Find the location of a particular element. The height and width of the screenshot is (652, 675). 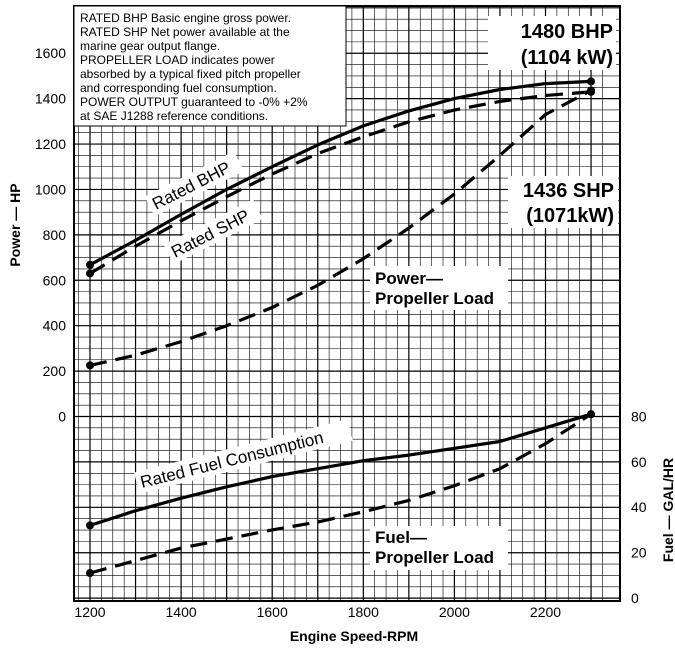

note-line: RATED BHP Basic engine gross power. is located at coordinates (185, 18).